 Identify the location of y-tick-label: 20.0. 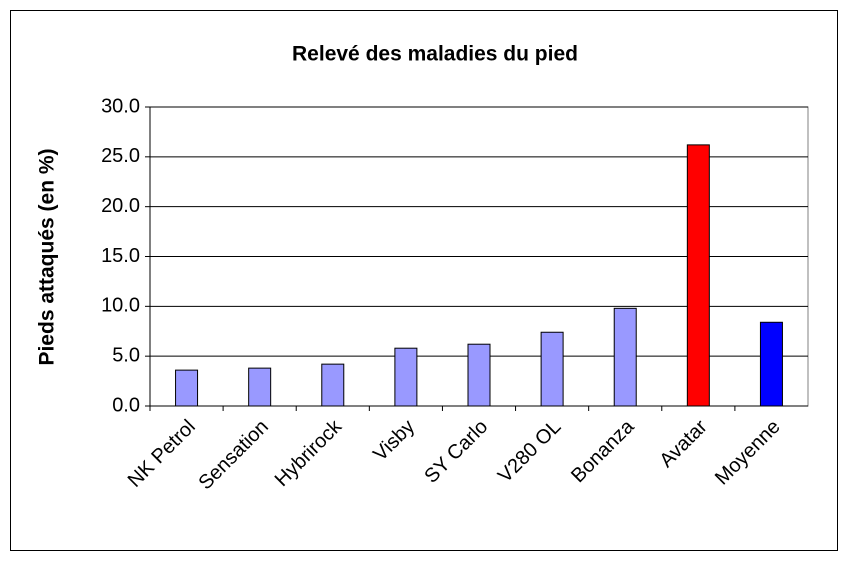
(120, 206).